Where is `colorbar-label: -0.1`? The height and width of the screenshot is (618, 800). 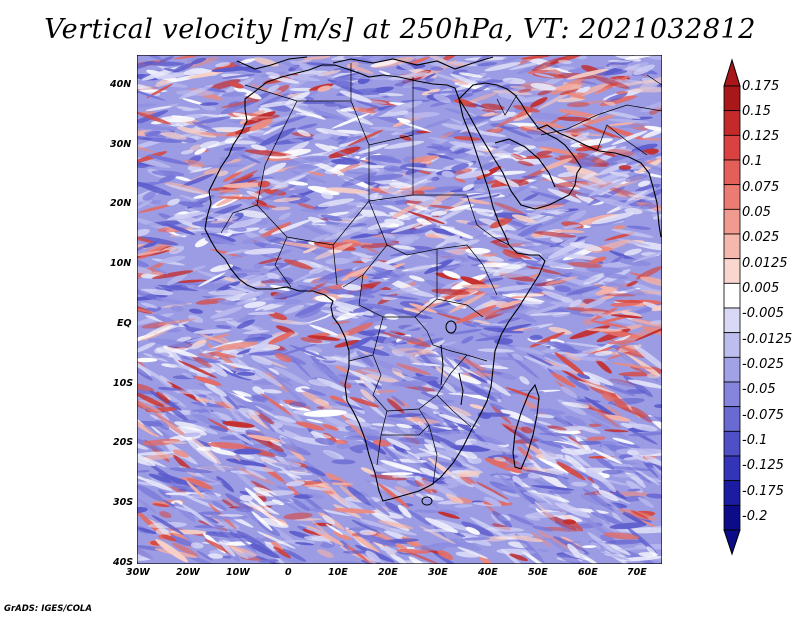 colorbar-label: -0.1 is located at coordinates (755, 440).